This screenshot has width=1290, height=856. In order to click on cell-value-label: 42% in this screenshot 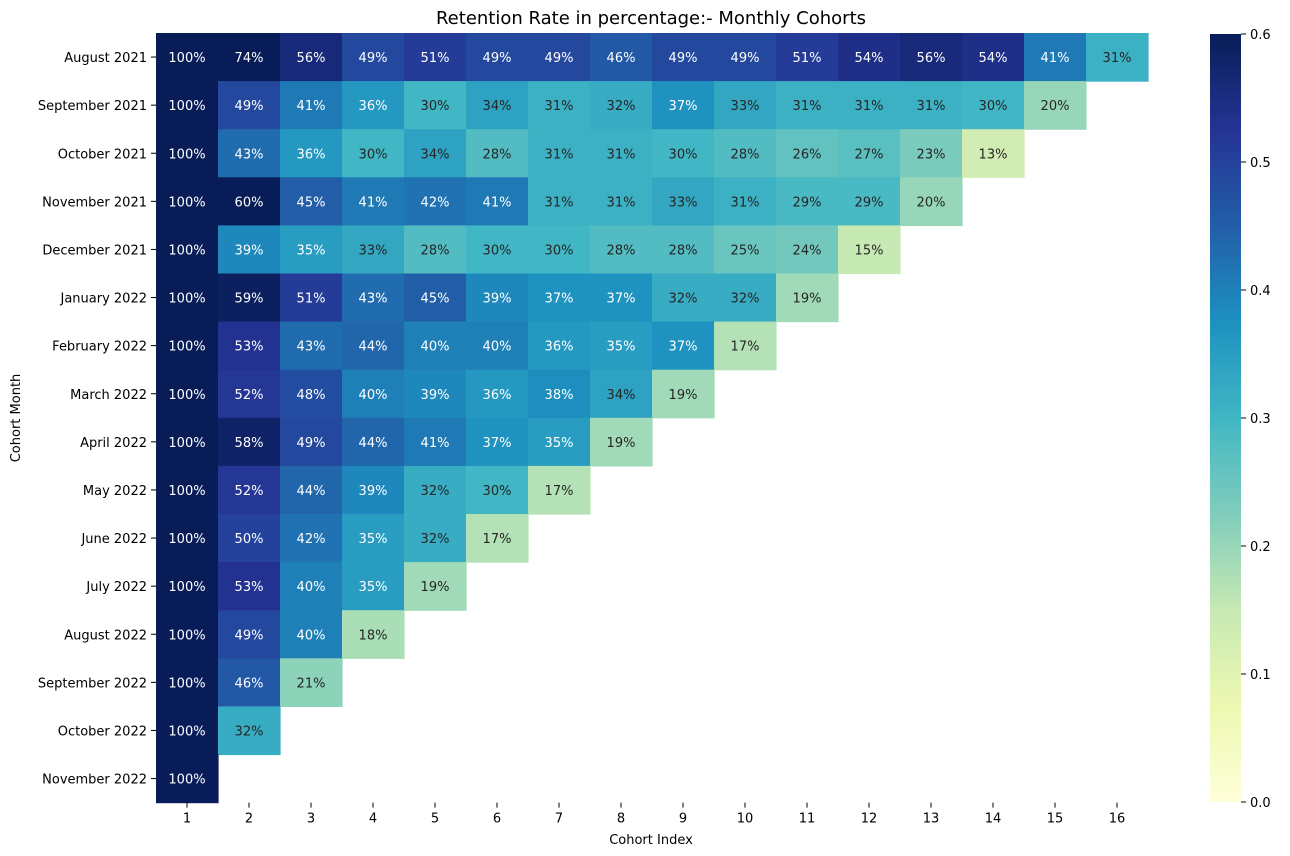, I will do `click(311, 539)`.